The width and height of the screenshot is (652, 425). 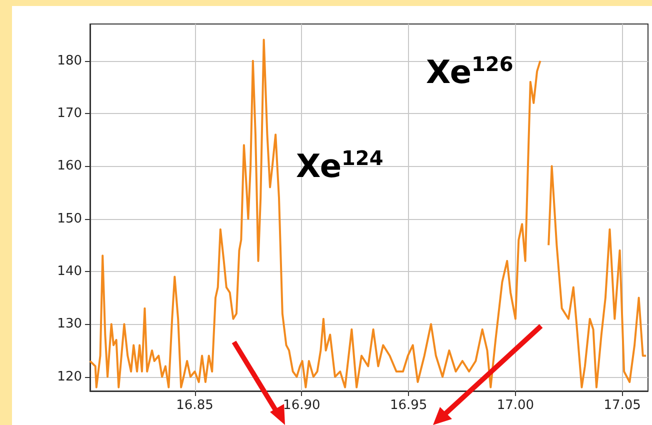 I want to click on y-tick-label: 150, so click(x=69, y=218).